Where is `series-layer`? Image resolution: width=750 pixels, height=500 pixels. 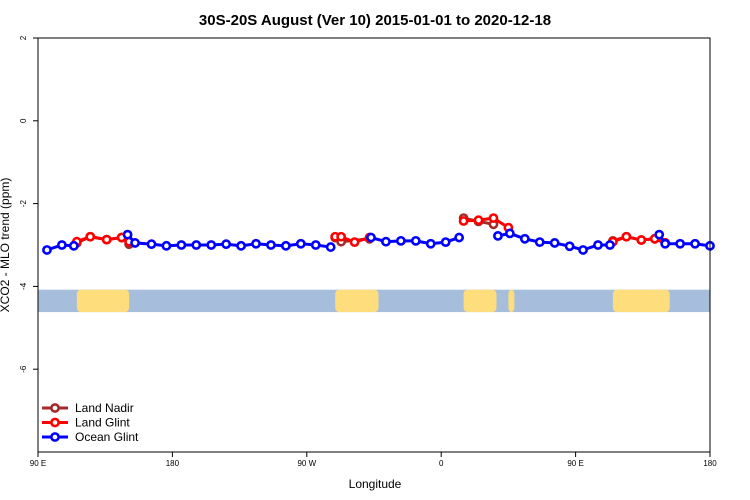
series-layer is located at coordinates (378, 234).